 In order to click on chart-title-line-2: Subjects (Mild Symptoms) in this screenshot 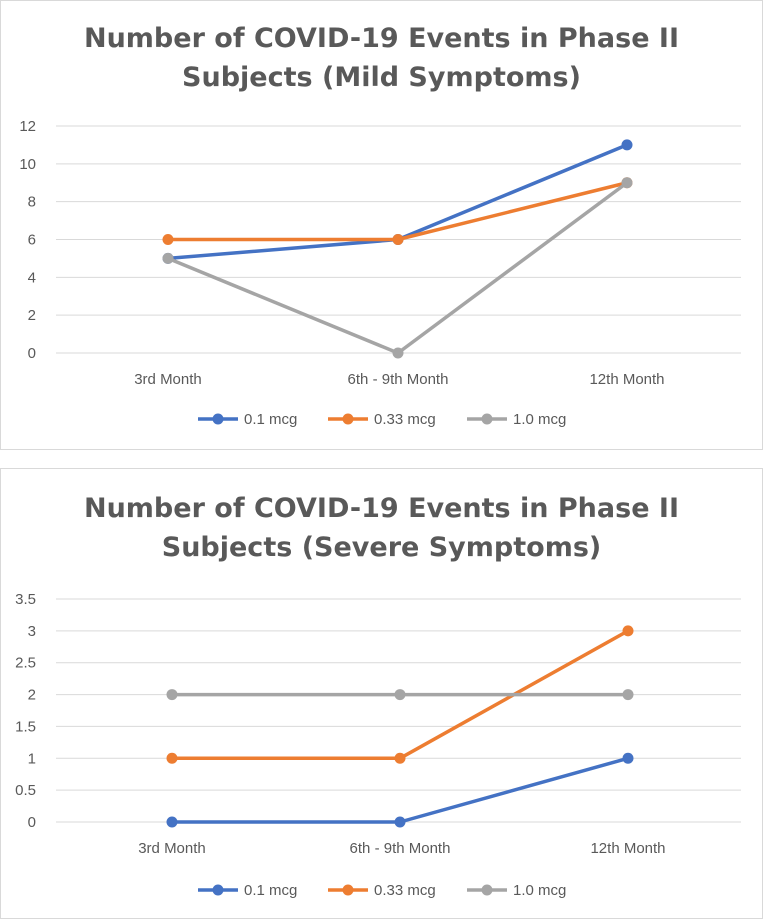, I will do `click(381, 78)`.